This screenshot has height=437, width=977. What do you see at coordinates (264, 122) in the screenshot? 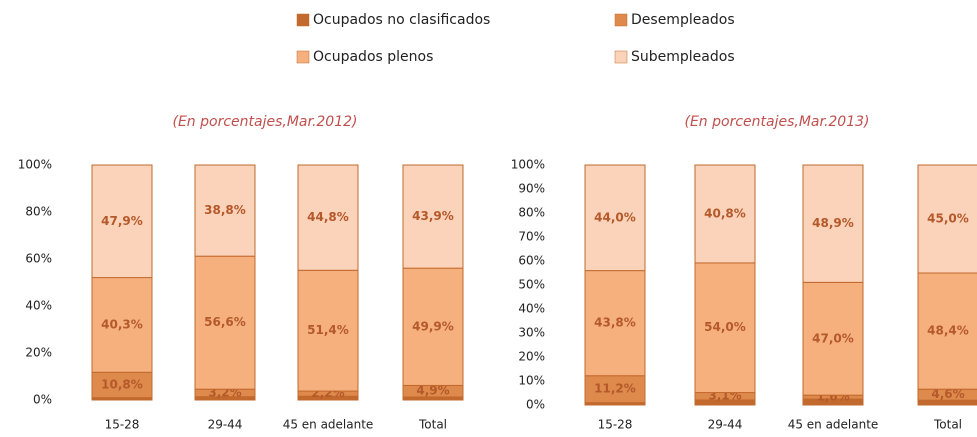
I see `chart-subtitle: (En porcentajes,Mar.2012)` at bounding box center [264, 122].